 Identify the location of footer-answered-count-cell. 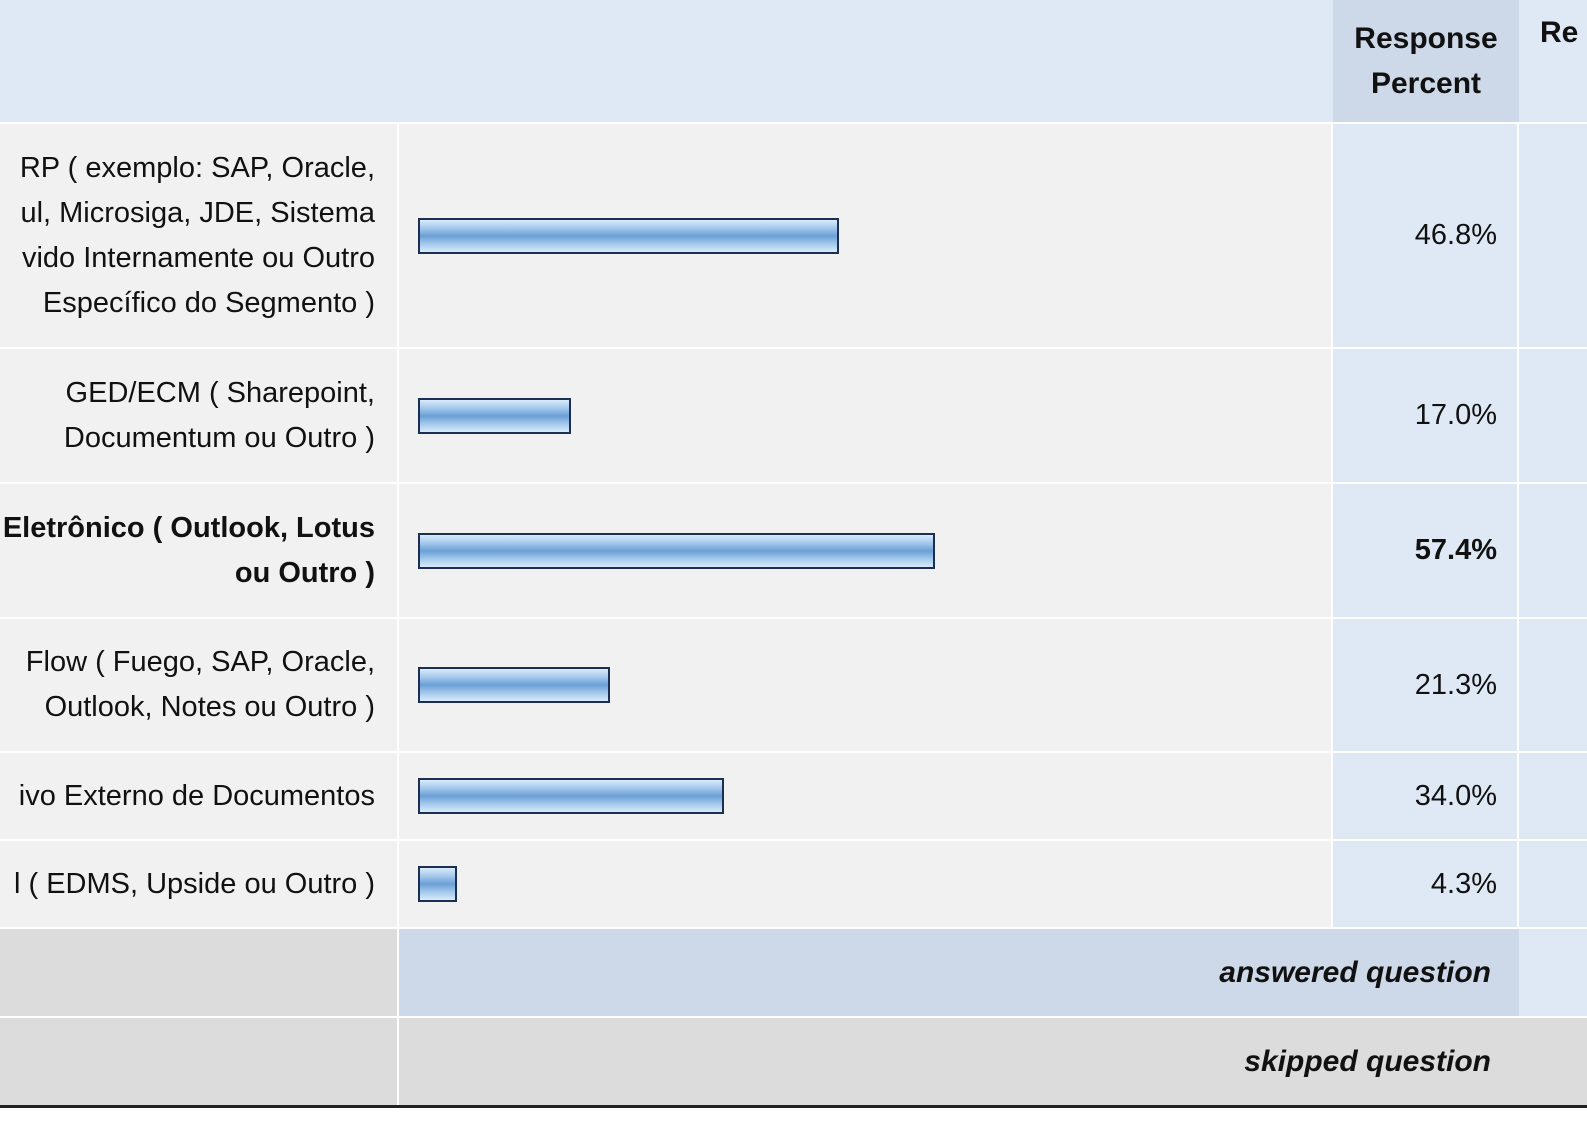
(1553, 972).